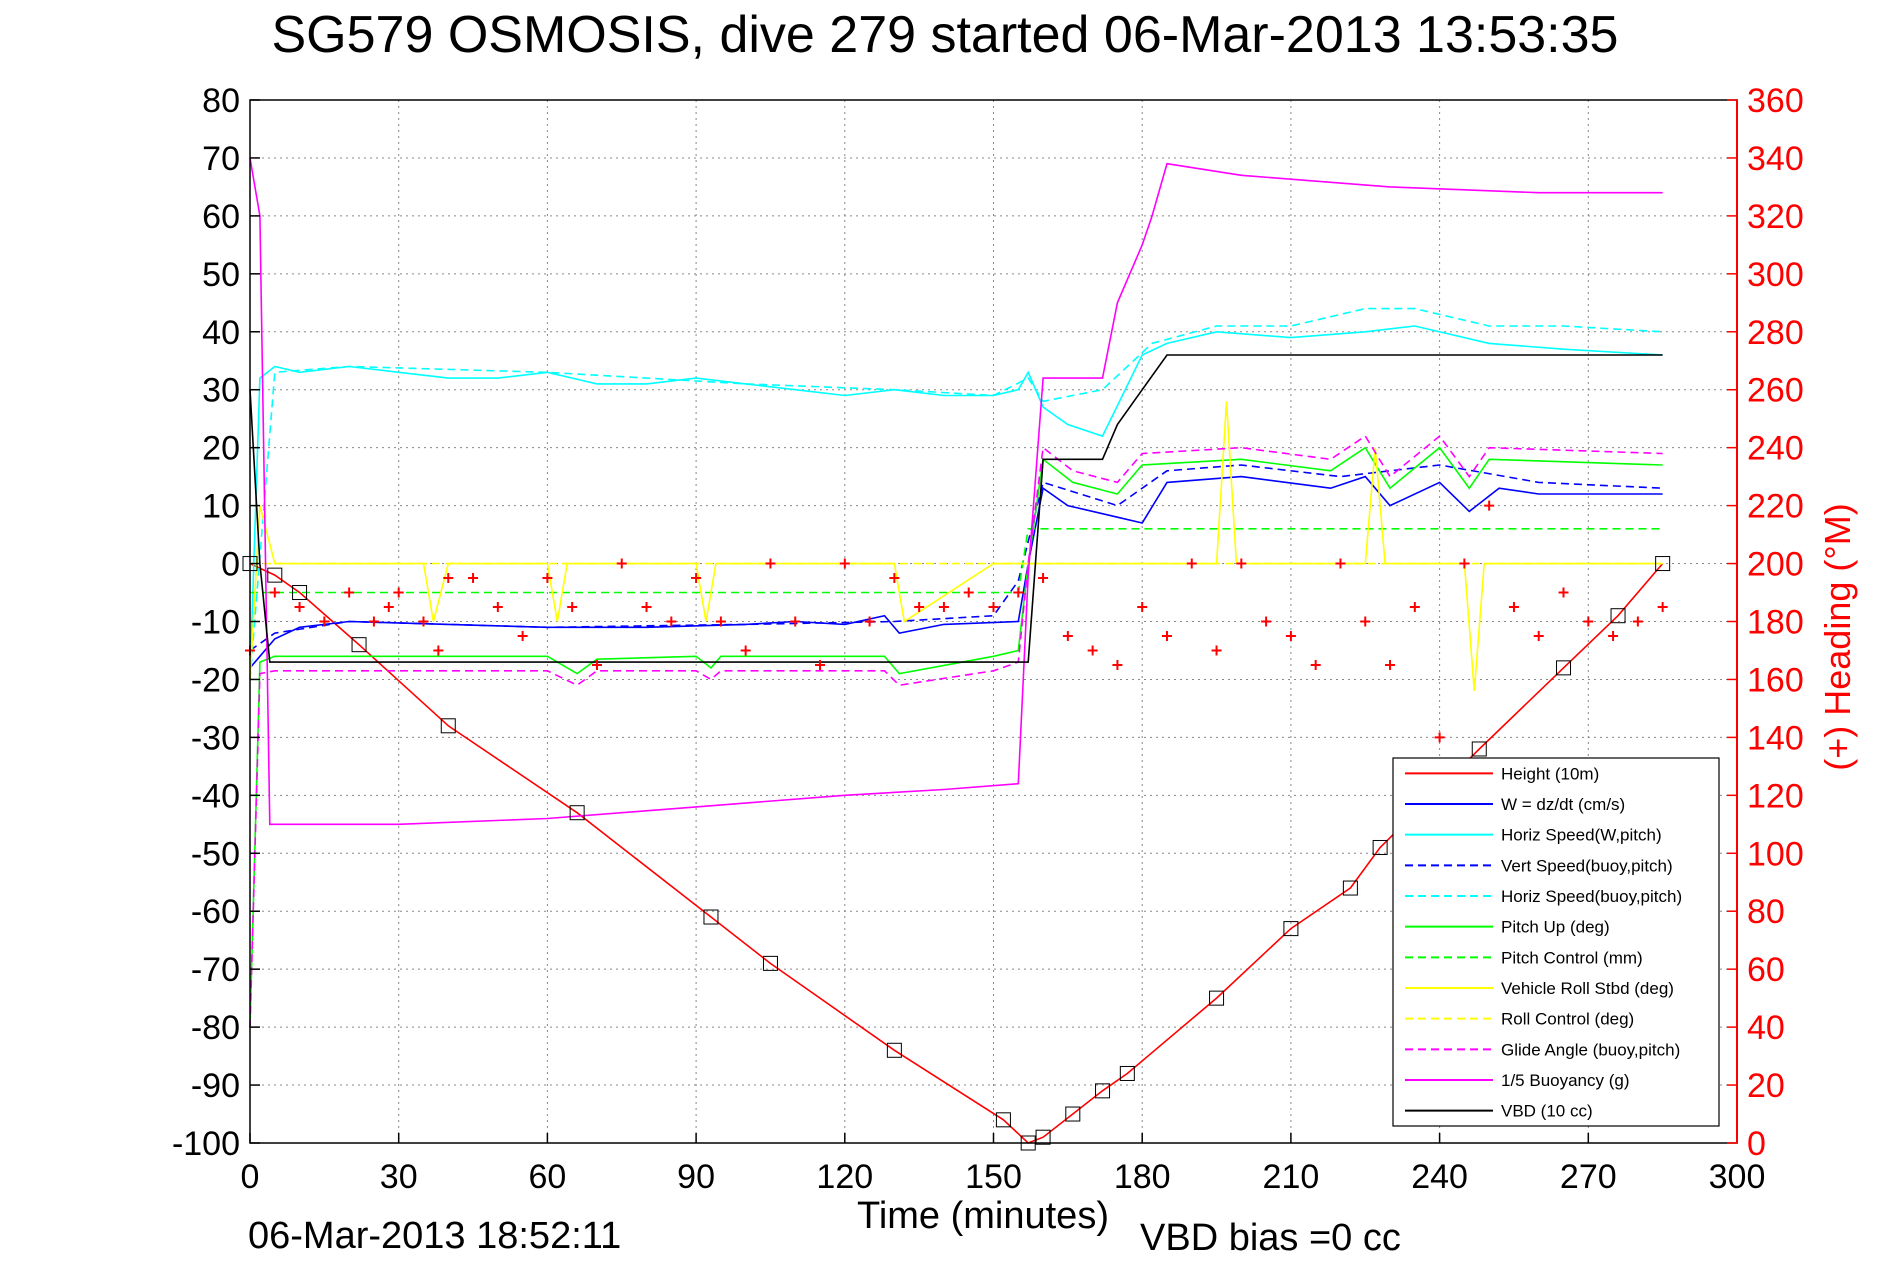 Image resolution: width=1891 pixels, height=1262 pixels. What do you see at coordinates (1572, 957) in the screenshot?
I see `legend-label: Pitch Control (mm)` at bounding box center [1572, 957].